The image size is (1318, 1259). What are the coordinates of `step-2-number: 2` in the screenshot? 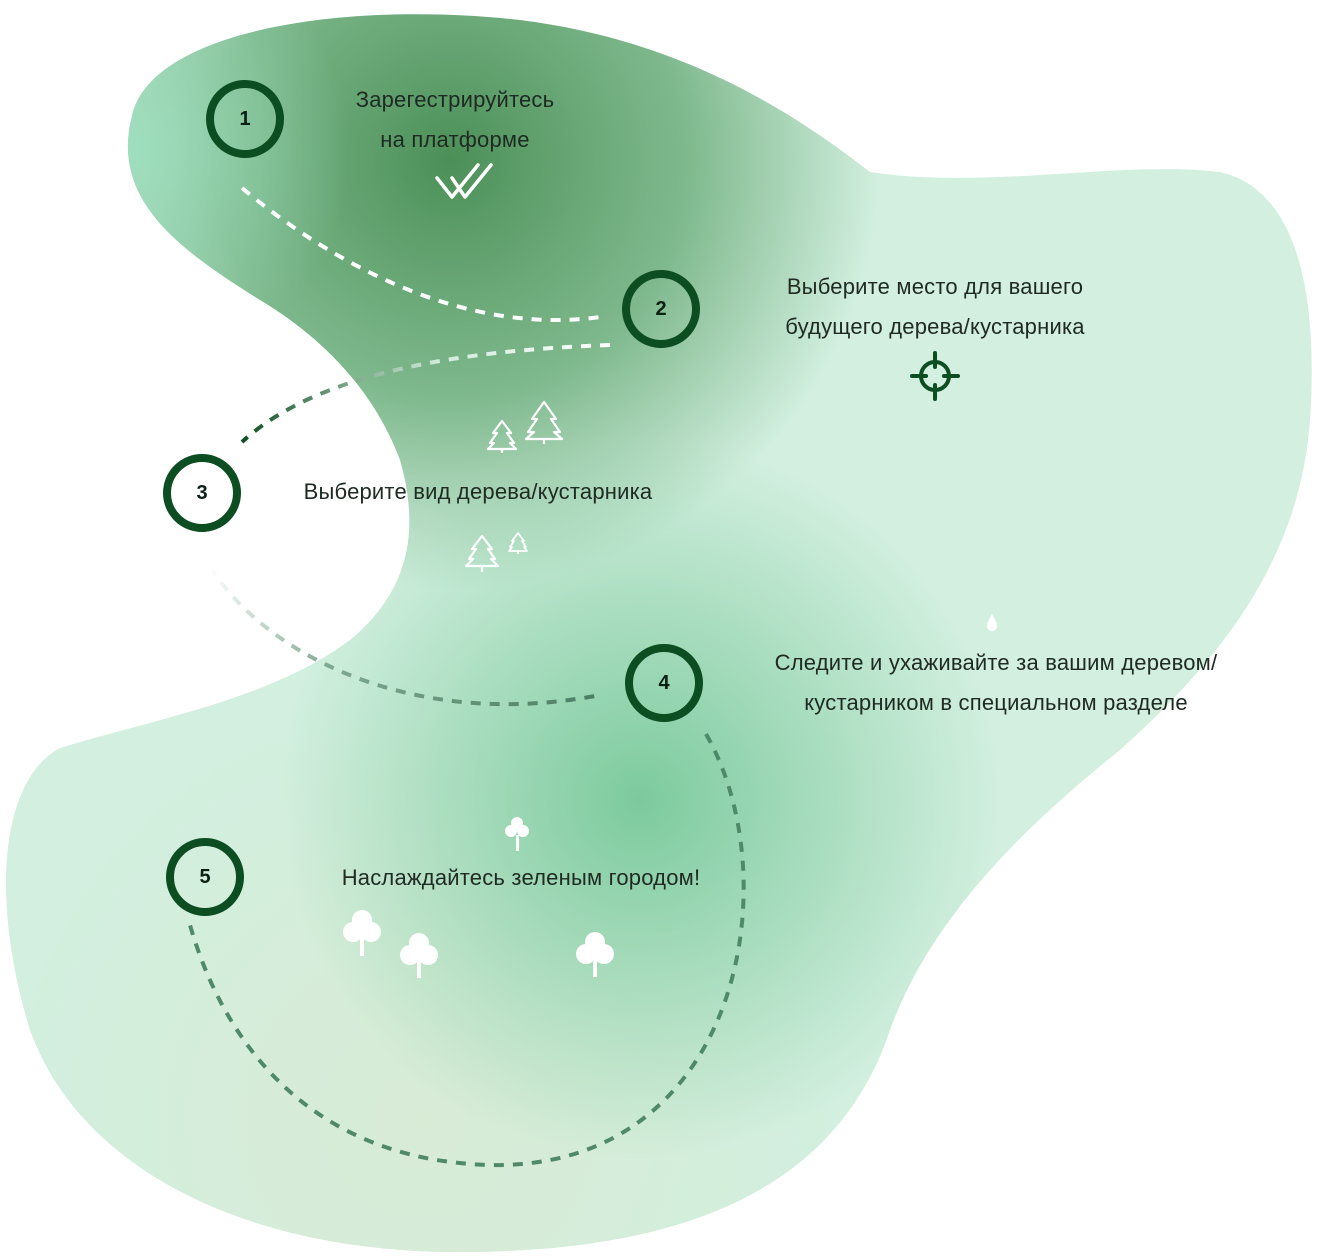 It's located at (661, 308).